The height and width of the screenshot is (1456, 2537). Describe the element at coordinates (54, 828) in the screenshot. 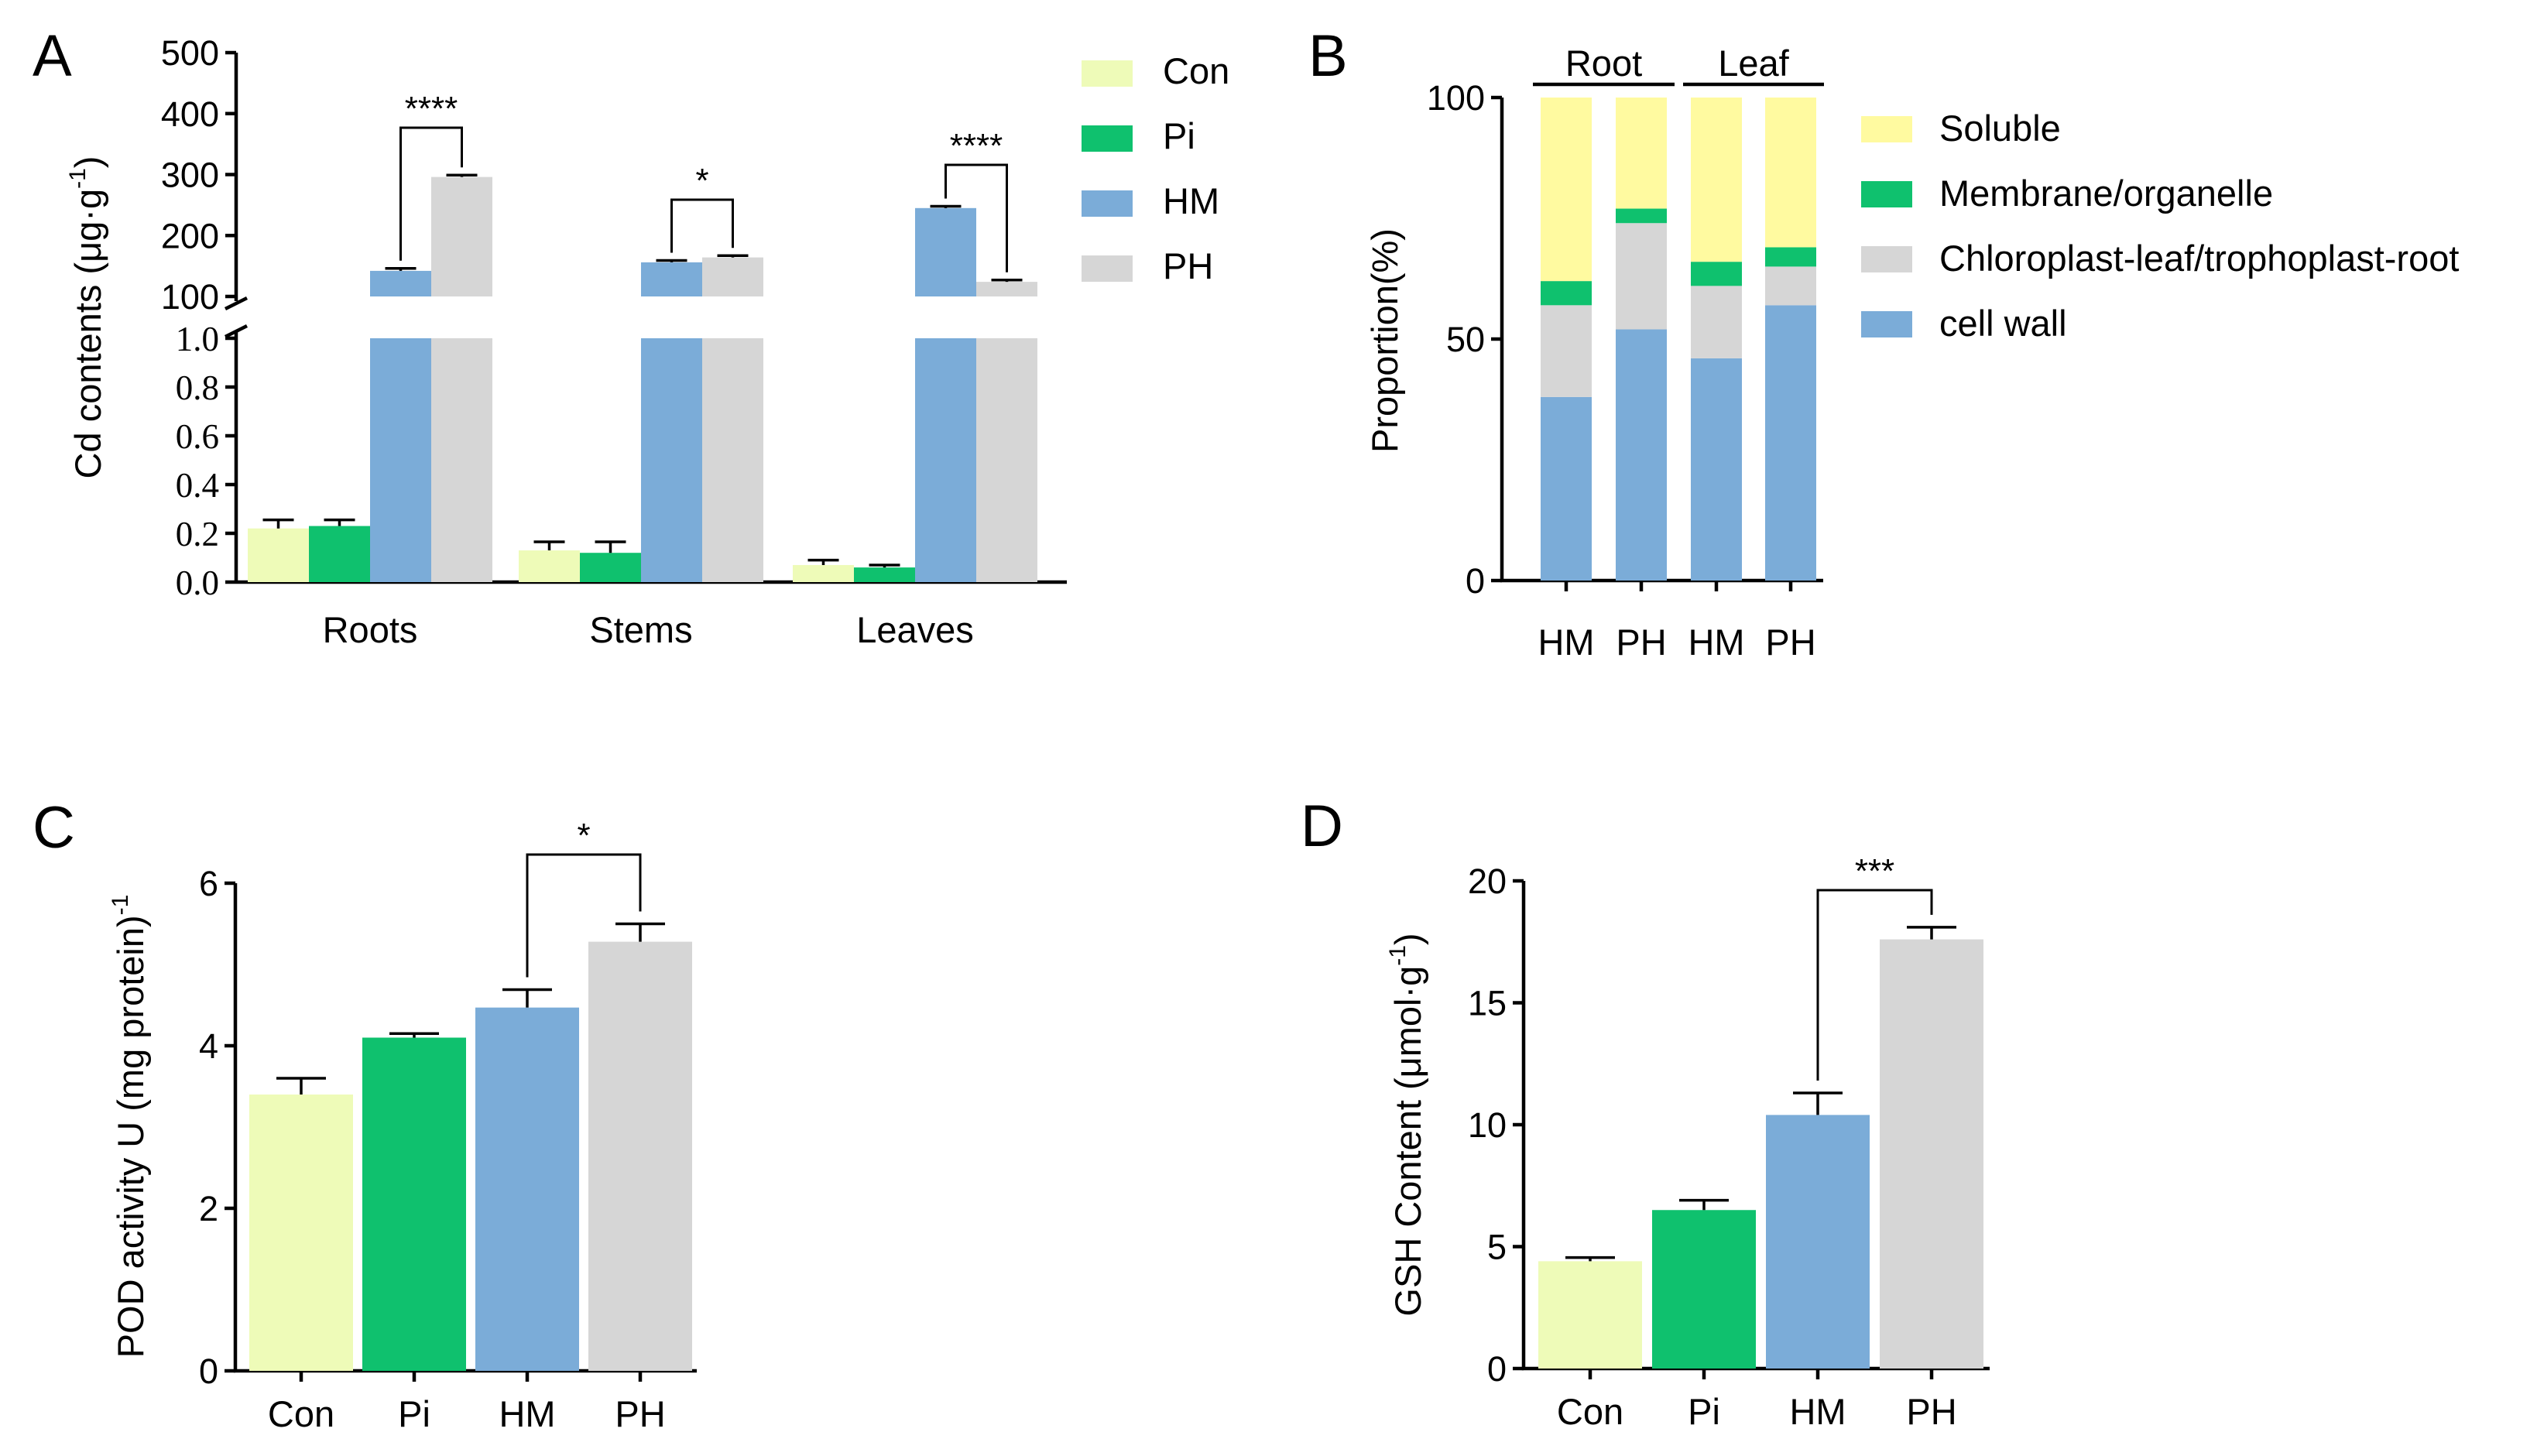

I see `panel-label-c: C` at that location.